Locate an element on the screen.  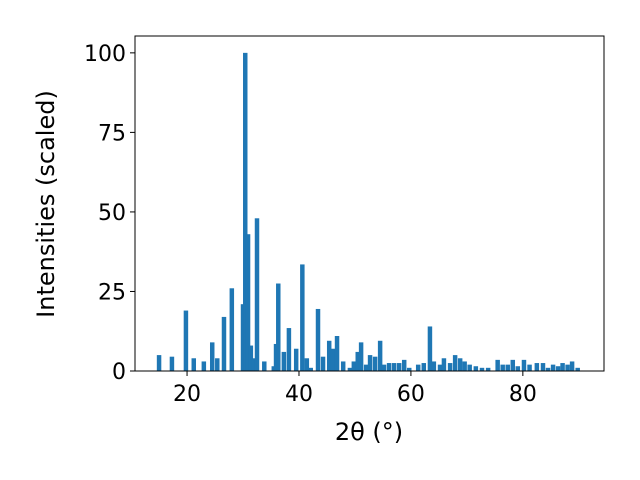
x-axis-label: 2θ (°) is located at coordinates (369, 432).